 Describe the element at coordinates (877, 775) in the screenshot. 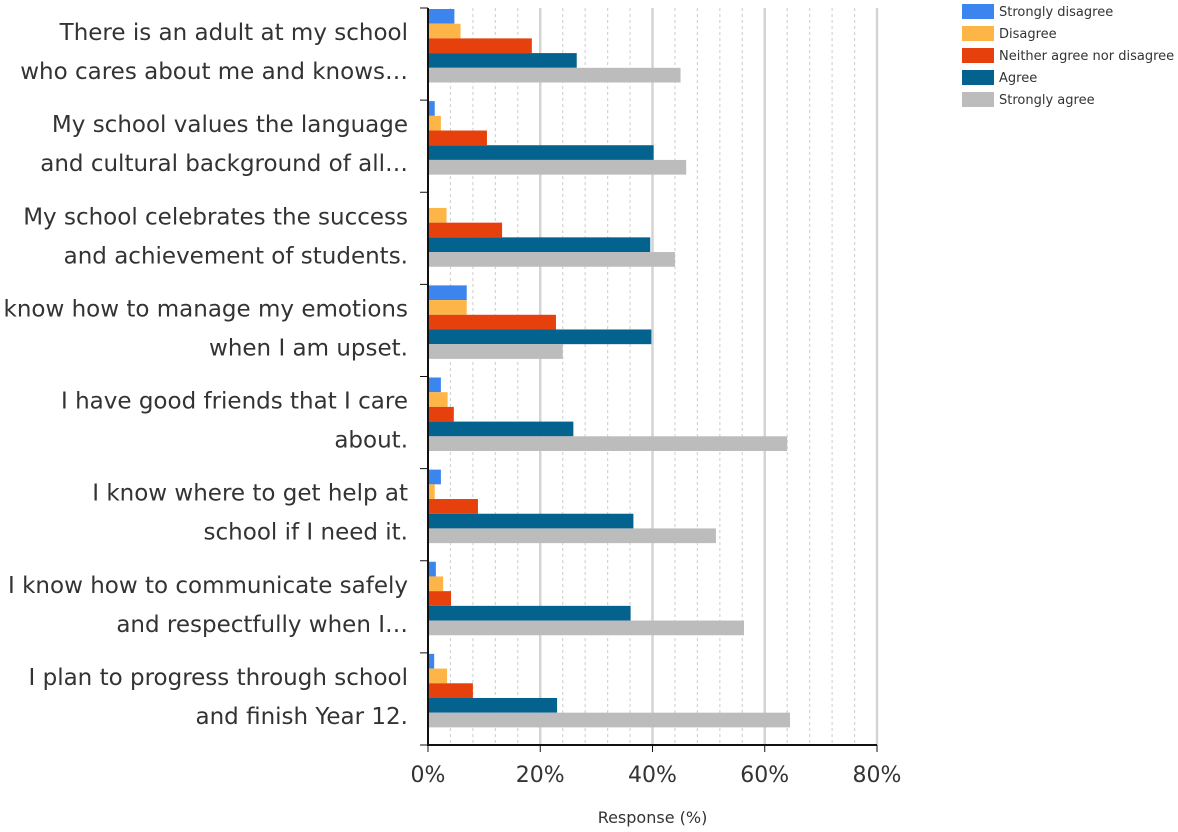

I see `x-tick-label: 80%` at that location.